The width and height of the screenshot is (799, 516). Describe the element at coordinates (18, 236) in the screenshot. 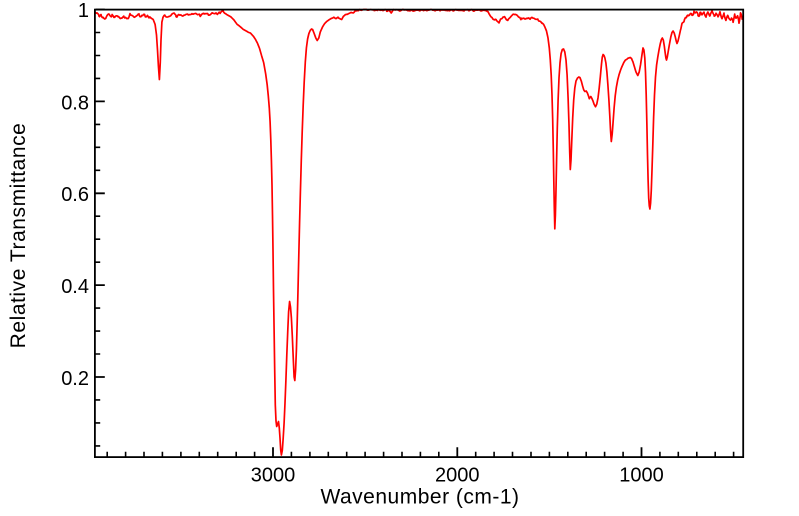

I see `svg-text: Relative Transmittance` at that location.